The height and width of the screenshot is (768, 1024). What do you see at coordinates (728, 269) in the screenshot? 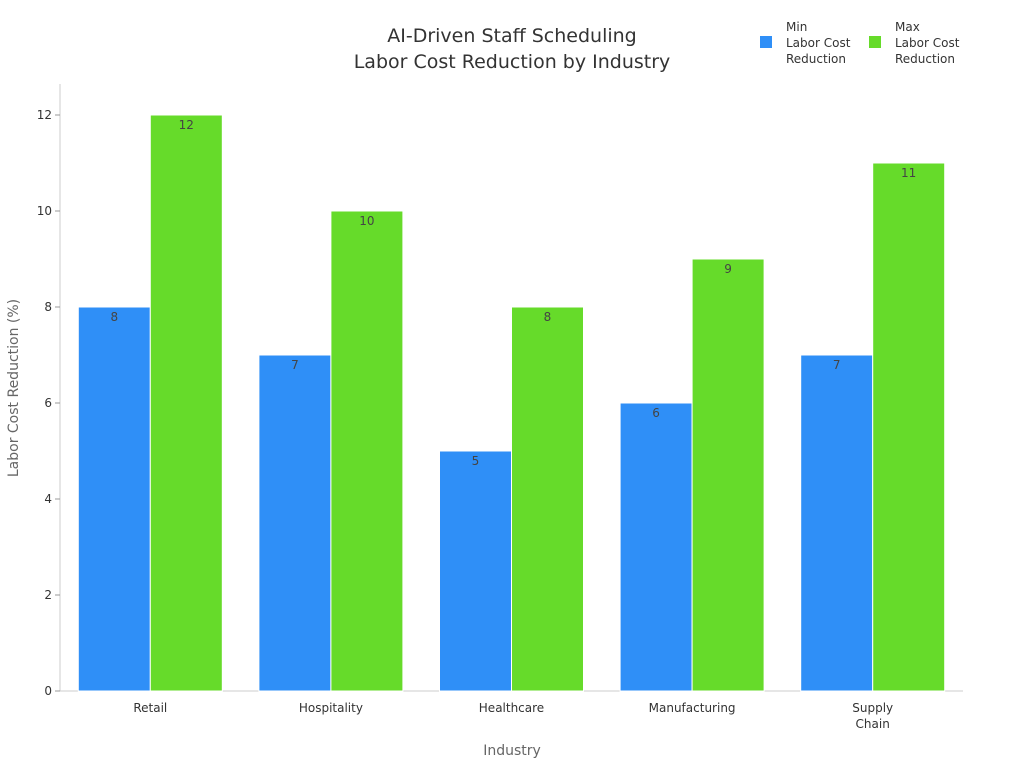
I see `data-label: 9` at bounding box center [728, 269].